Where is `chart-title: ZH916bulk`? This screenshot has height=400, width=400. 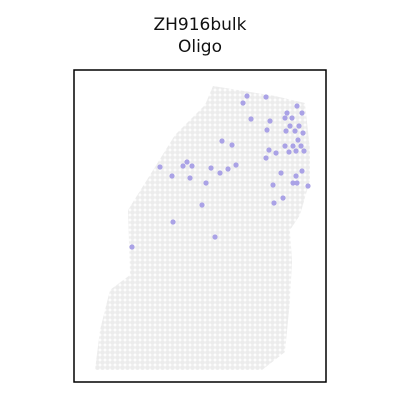 chart-title: ZH916bulk is located at coordinates (200, 25).